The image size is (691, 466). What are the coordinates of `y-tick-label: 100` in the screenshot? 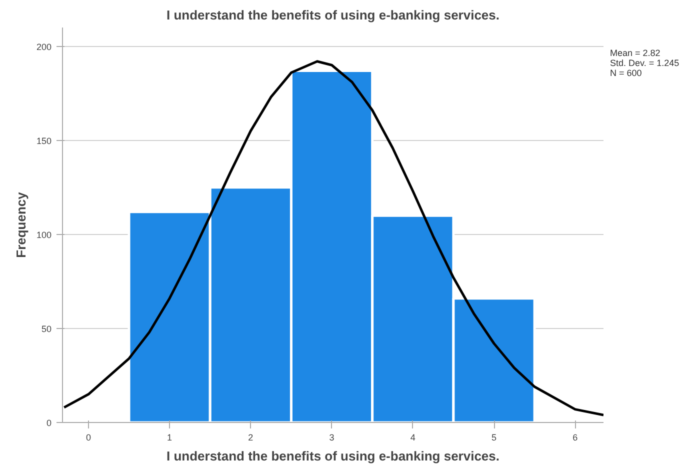 It's located at (44, 235).